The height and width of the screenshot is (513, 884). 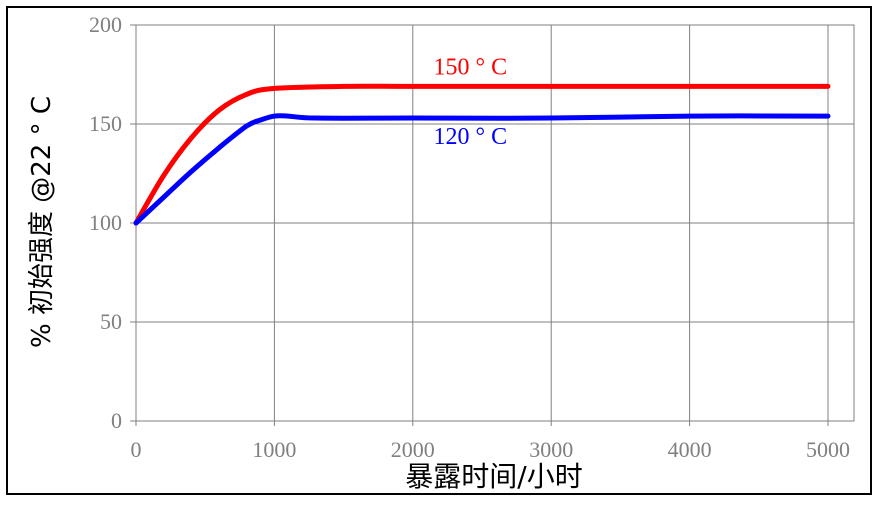 I want to click on x-tick-label: 1000, so click(x=274, y=449).